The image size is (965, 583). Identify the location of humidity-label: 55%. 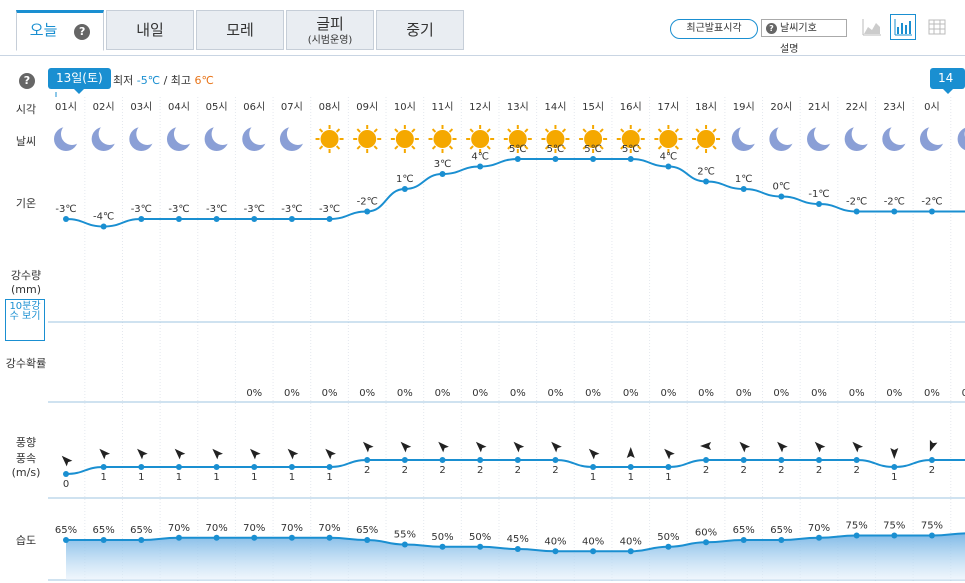
(405, 535).